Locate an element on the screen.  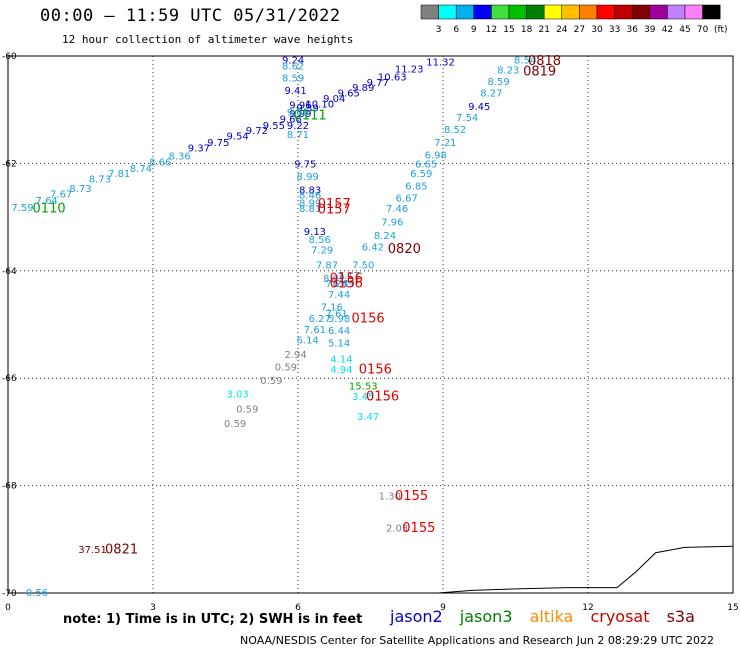
legend-bin-label: 6 is located at coordinates (456, 30).